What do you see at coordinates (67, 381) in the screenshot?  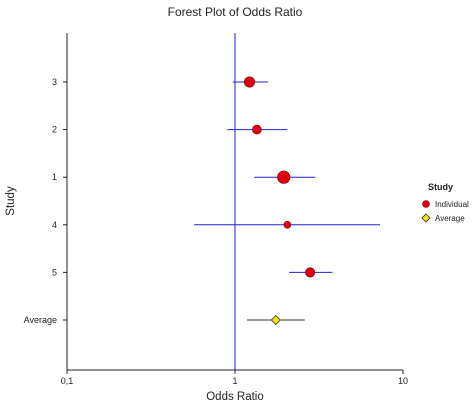 I see `x-tick-label: 0,1` at bounding box center [67, 381].